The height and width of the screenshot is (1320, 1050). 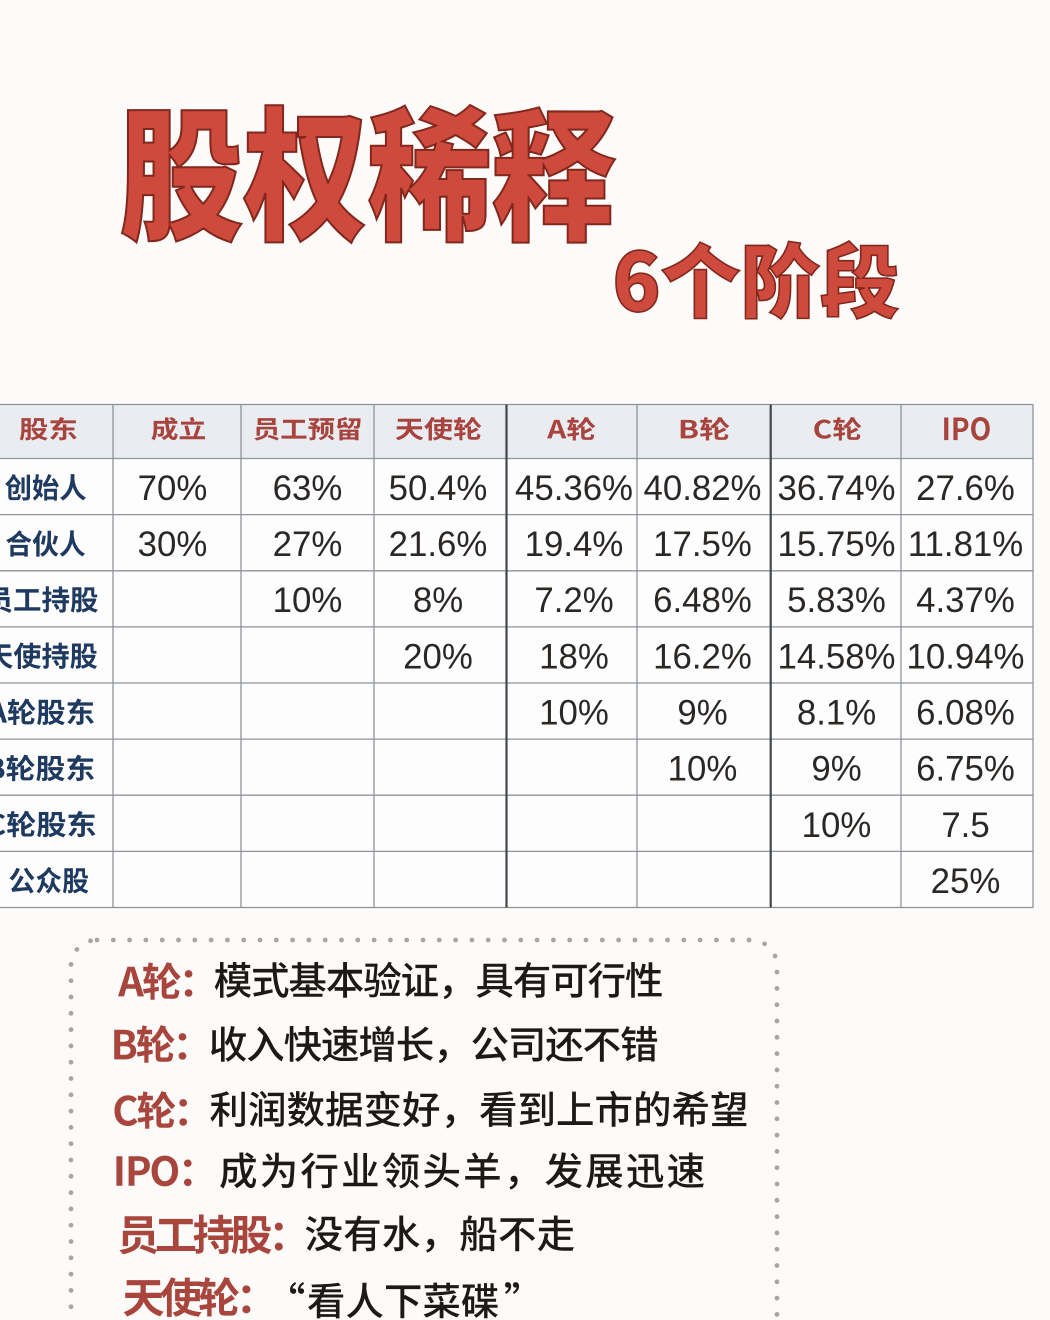 I want to click on svg-text: 63%, so click(x=308, y=488).